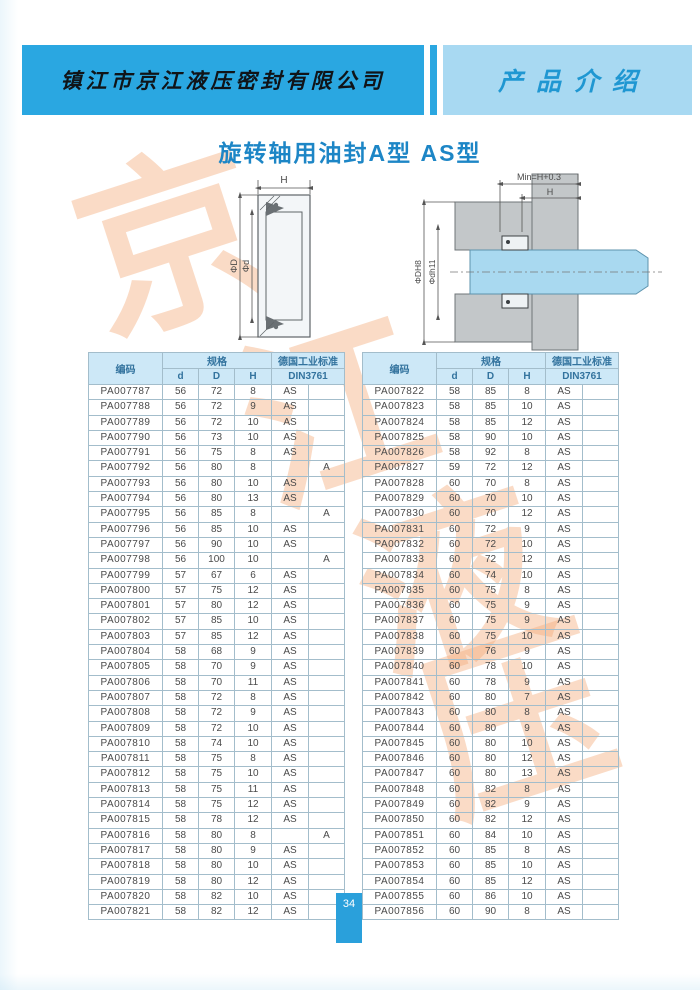  I want to click on cell: PA007827, so click(399, 468).